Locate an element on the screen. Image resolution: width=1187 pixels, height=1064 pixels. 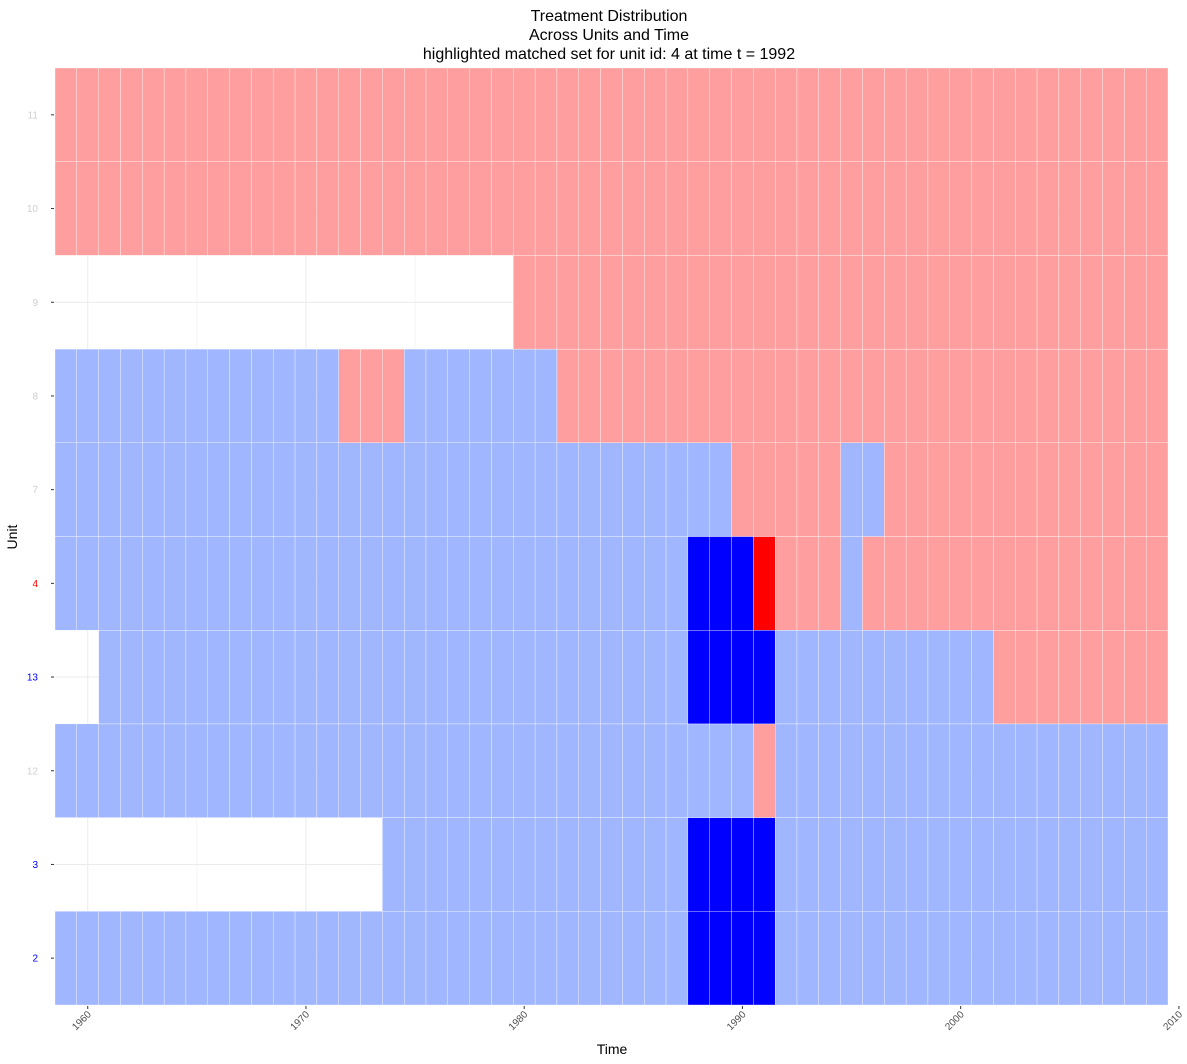
heatmap-cell-unit-2-year-1995 is located at coordinates (851, 958).